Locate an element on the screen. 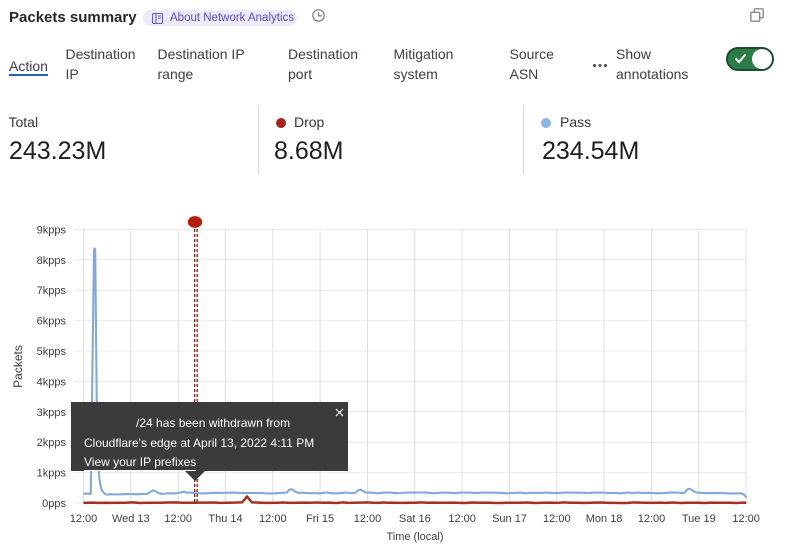  svg-text: Fri 15 is located at coordinates (320, 519).